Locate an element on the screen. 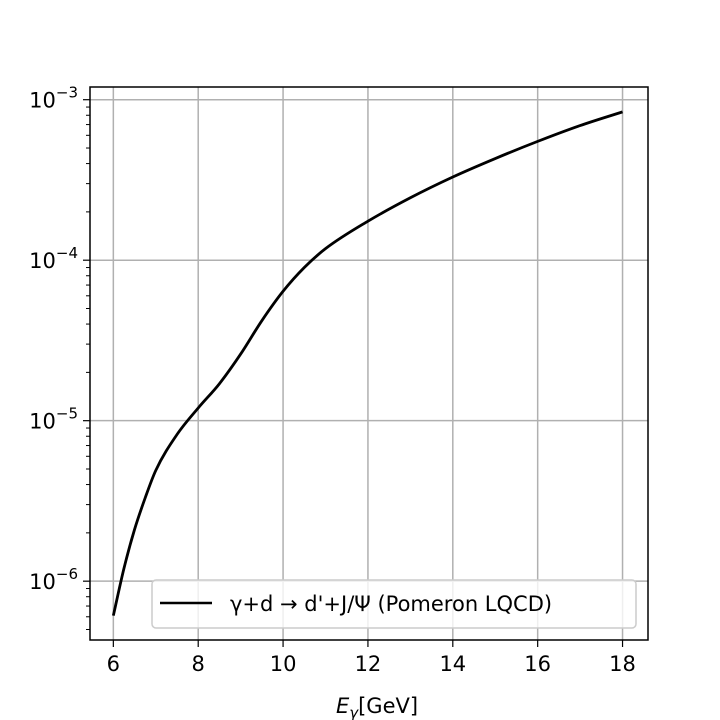  x-axis-label-main: E is located at coordinates (343, 706).